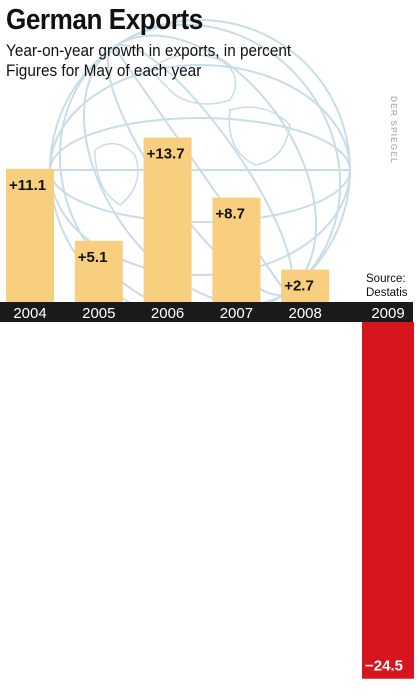  Describe the element at coordinates (230, 214) in the screenshot. I see `bar-label-2007: +8.7` at that location.